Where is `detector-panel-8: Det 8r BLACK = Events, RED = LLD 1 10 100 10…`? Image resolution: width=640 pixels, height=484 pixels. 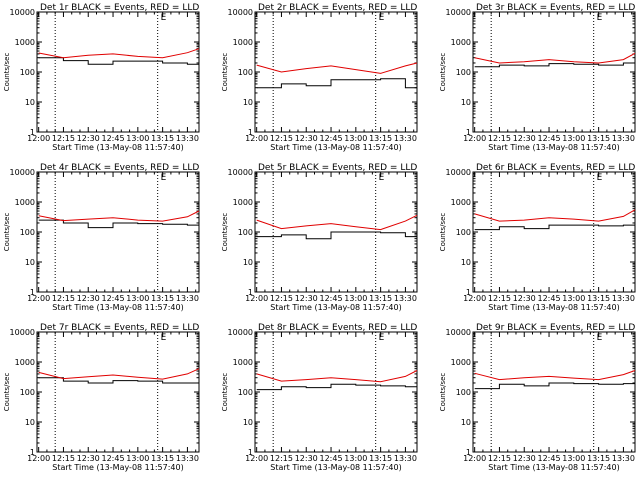
detector-panel-8: Det 8r BLACK = Events, RED = LLD 1 10 100 10… is located at coordinates (319, 397).